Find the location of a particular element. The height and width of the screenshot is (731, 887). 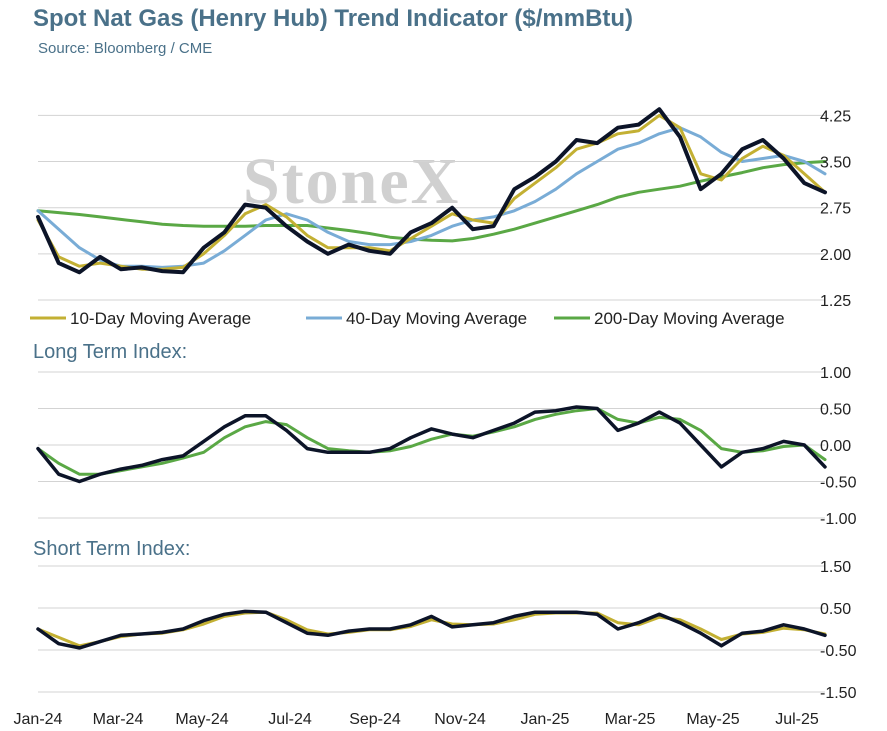

x-axis-label: Jan-24 is located at coordinates (38, 719).